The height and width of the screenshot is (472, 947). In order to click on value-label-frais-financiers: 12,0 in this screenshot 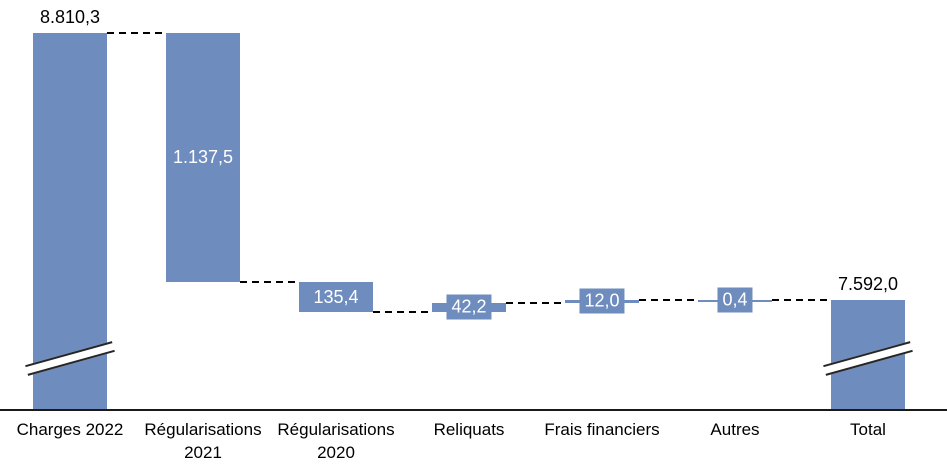, I will do `click(602, 301)`.